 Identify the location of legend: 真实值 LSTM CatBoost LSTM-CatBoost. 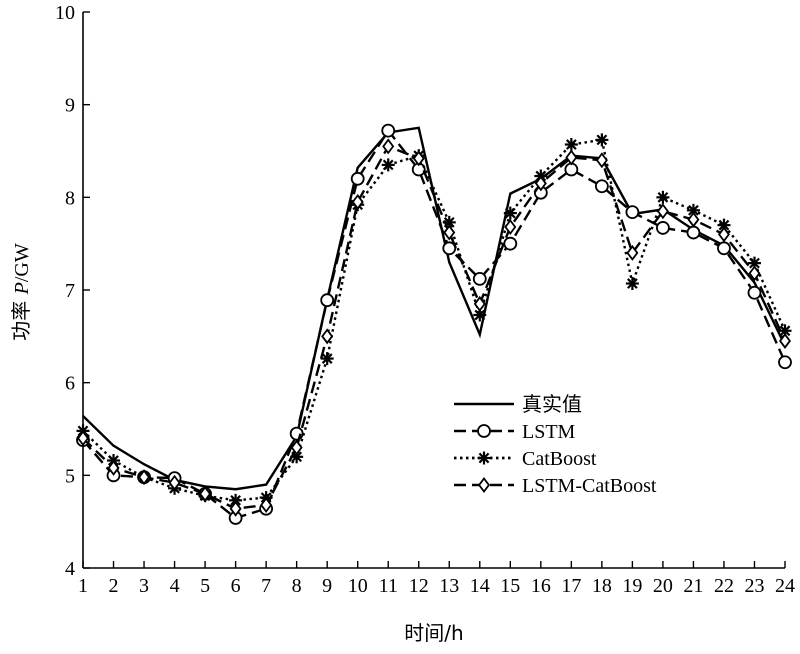
(555, 444).